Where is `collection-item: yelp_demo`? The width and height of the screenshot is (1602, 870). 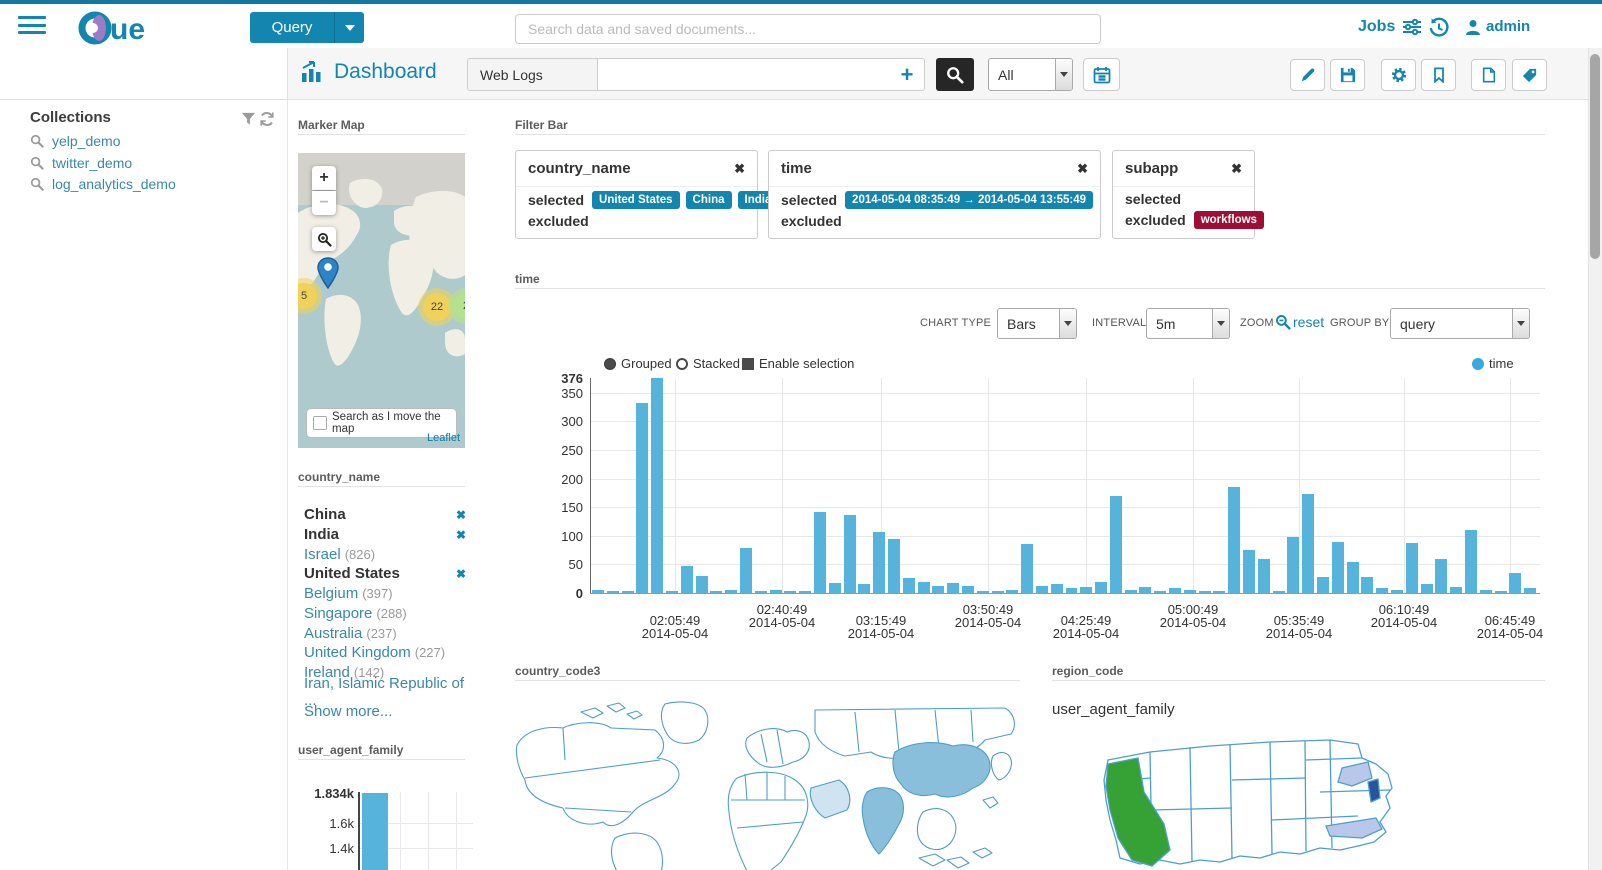 collection-item: yelp_demo is located at coordinates (75, 141).